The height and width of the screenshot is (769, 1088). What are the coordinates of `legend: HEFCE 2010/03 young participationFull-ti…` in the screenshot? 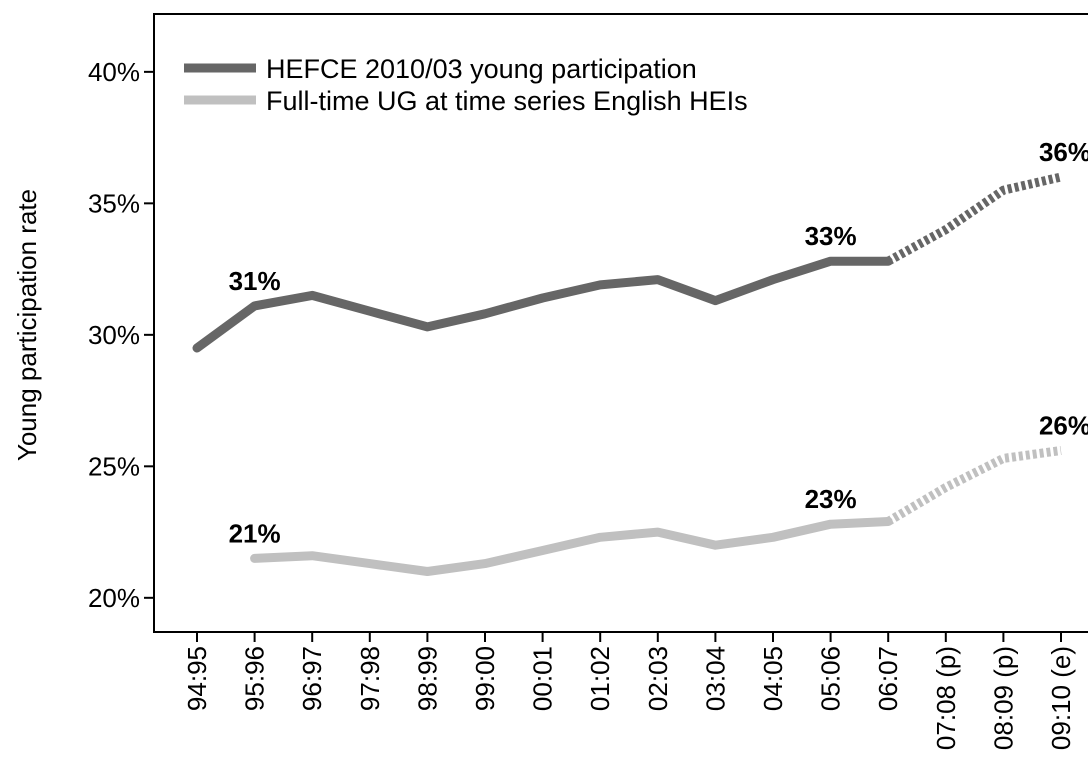 It's located at (466, 85).